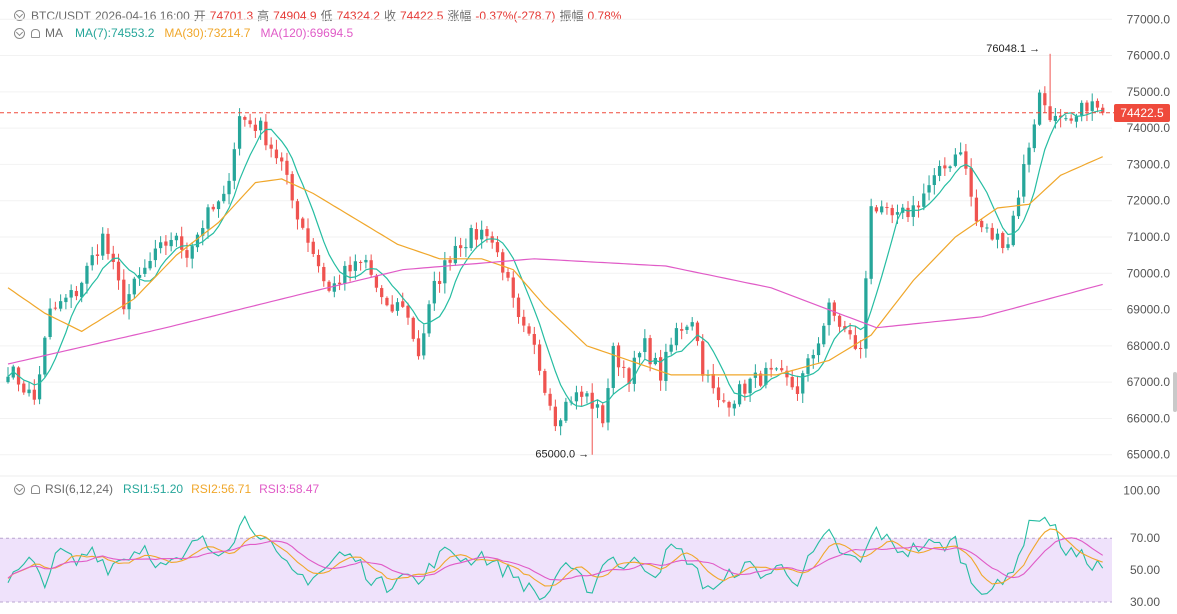 The image size is (1177, 614). Describe the element at coordinates (1149, 382) in the screenshot. I see `price-tick-label: 67000.0` at that location.